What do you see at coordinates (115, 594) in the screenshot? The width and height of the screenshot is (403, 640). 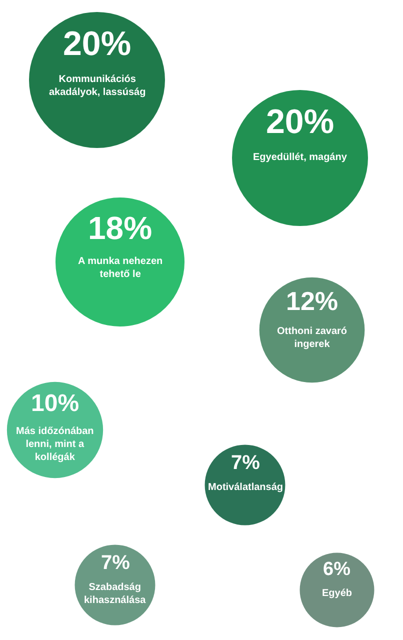 I see `category-label: Szabadság kihasználása` at bounding box center [115, 594].